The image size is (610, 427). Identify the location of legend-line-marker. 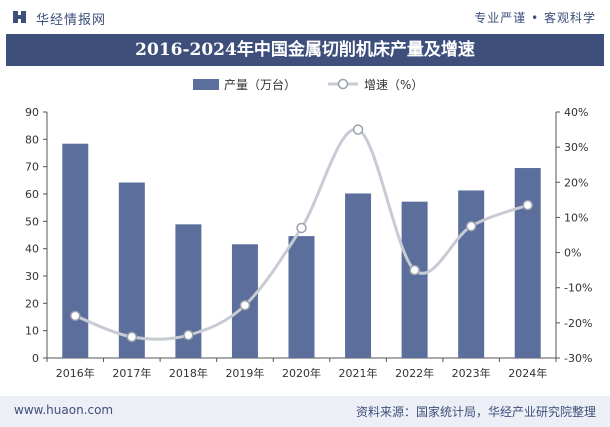
(343, 84).